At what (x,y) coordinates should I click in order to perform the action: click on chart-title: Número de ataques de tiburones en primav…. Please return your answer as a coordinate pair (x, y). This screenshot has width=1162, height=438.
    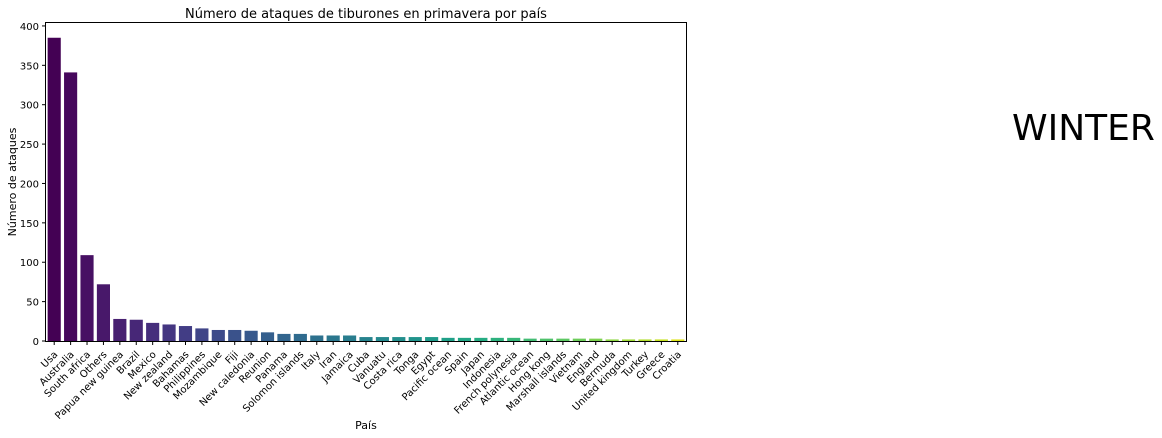
    Looking at the image, I should click on (366, 14).